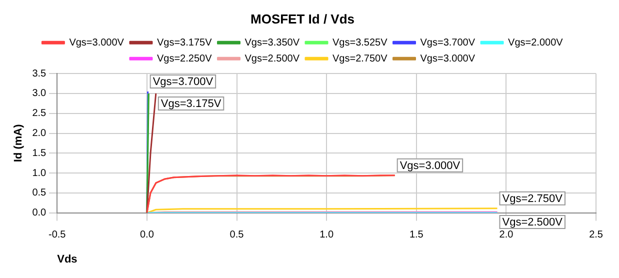 This screenshot has height=278, width=619. What do you see at coordinates (533, 222) in the screenshot?
I see `annotation: Vgs=2.500V` at bounding box center [533, 222].